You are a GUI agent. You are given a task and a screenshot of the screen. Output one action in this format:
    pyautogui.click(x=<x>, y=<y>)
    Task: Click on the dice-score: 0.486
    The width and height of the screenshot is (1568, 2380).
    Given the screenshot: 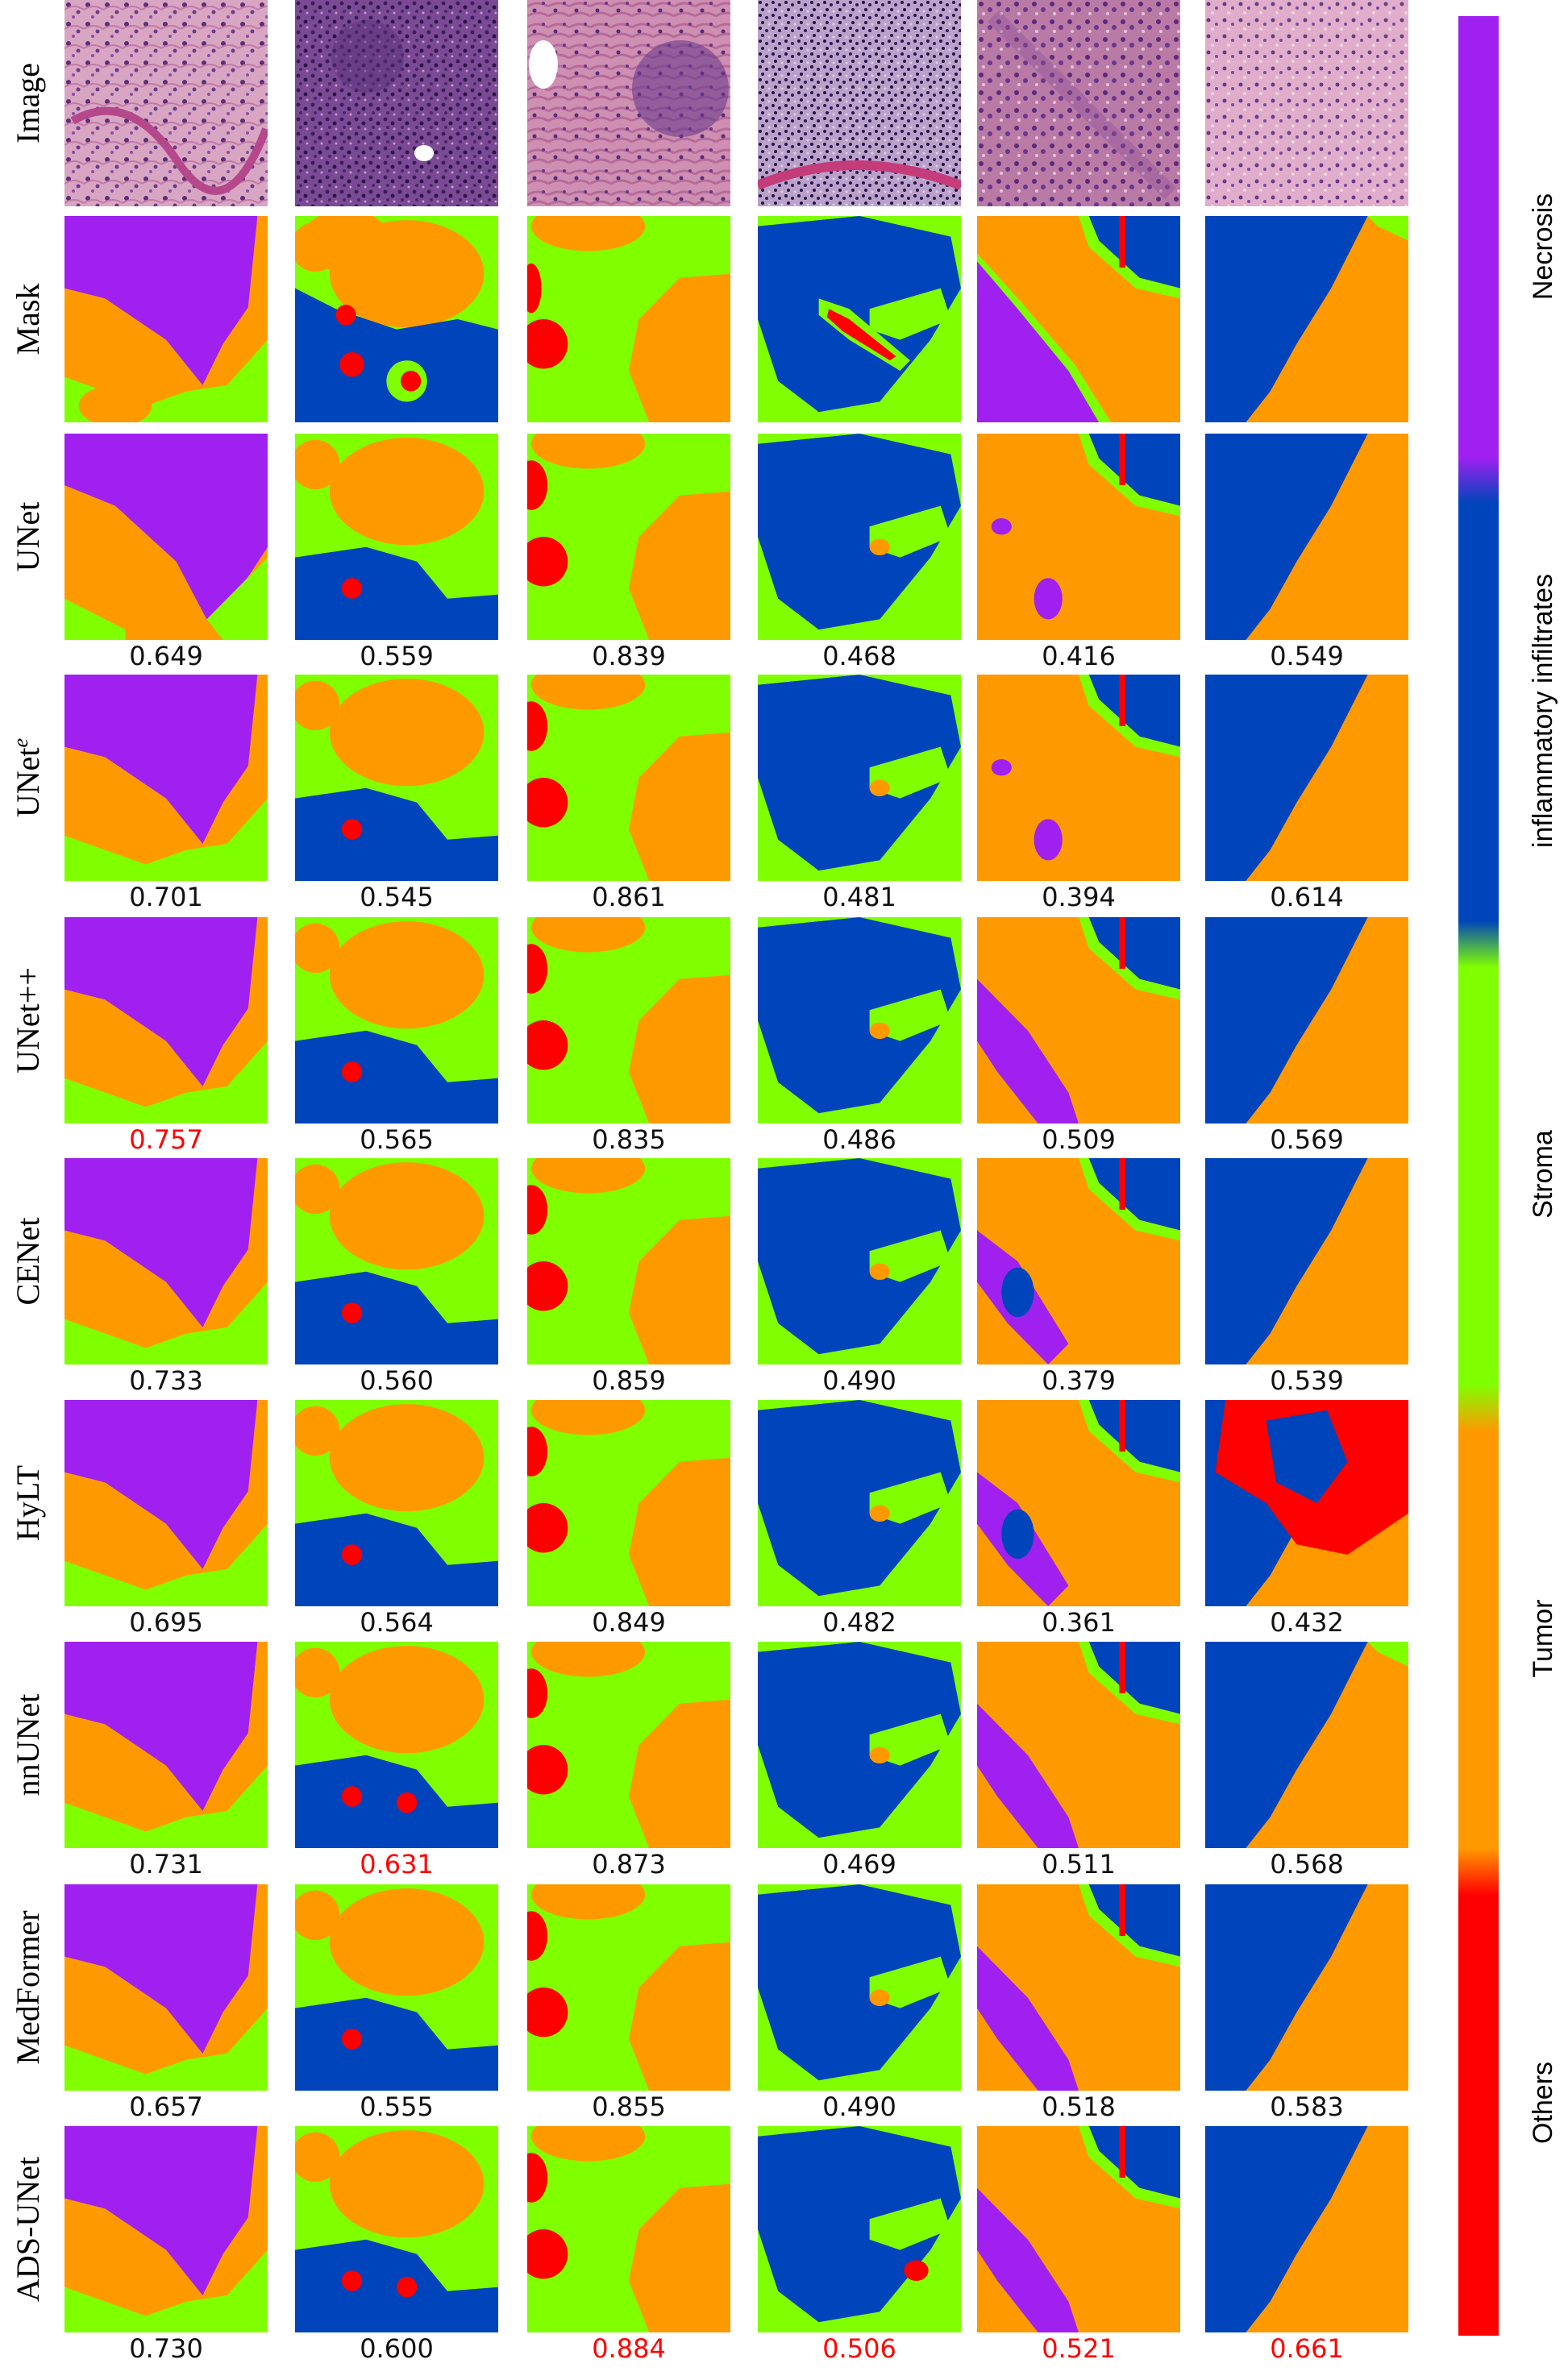 What is the action you would take?
    pyautogui.click(x=859, y=1139)
    